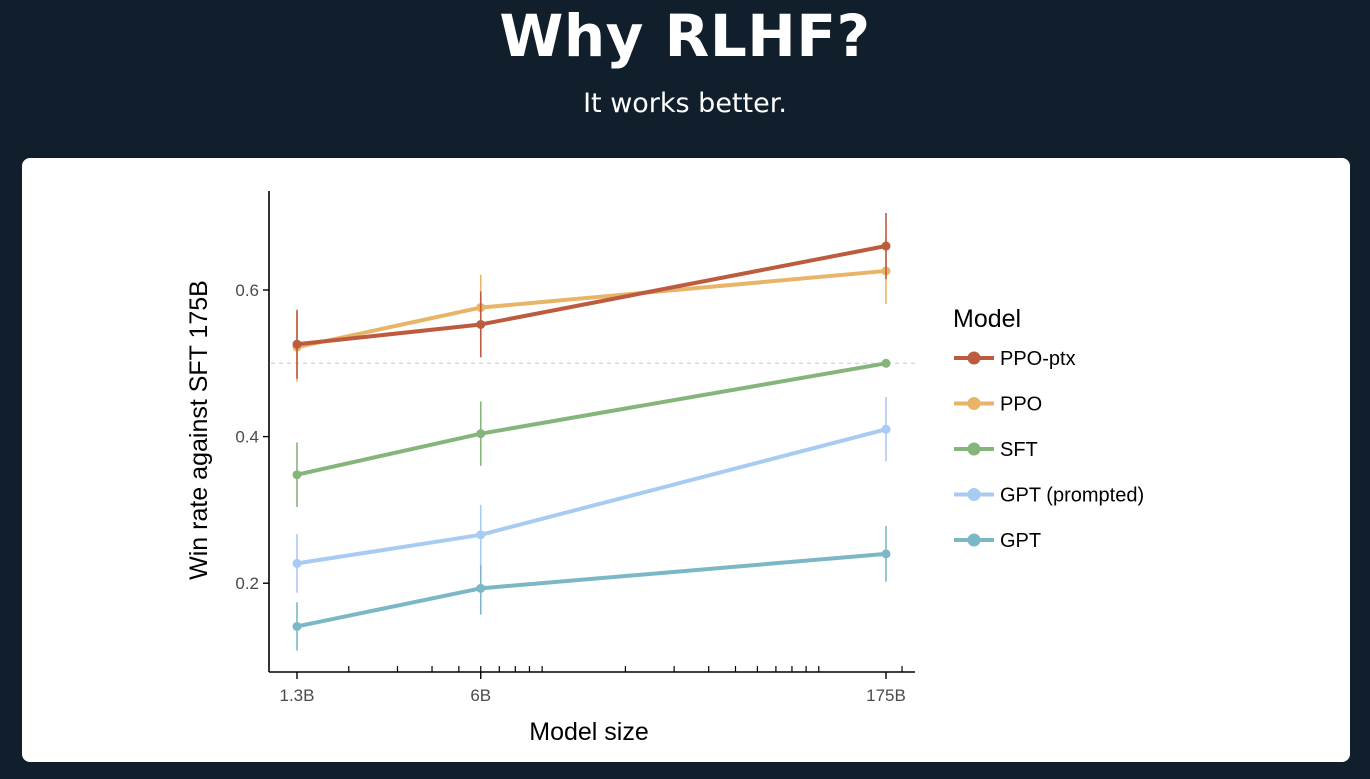 This screenshot has height=779, width=1370. Describe the element at coordinates (1019, 450) in the screenshot. I see `legend-label-sft: SFT` at that location.